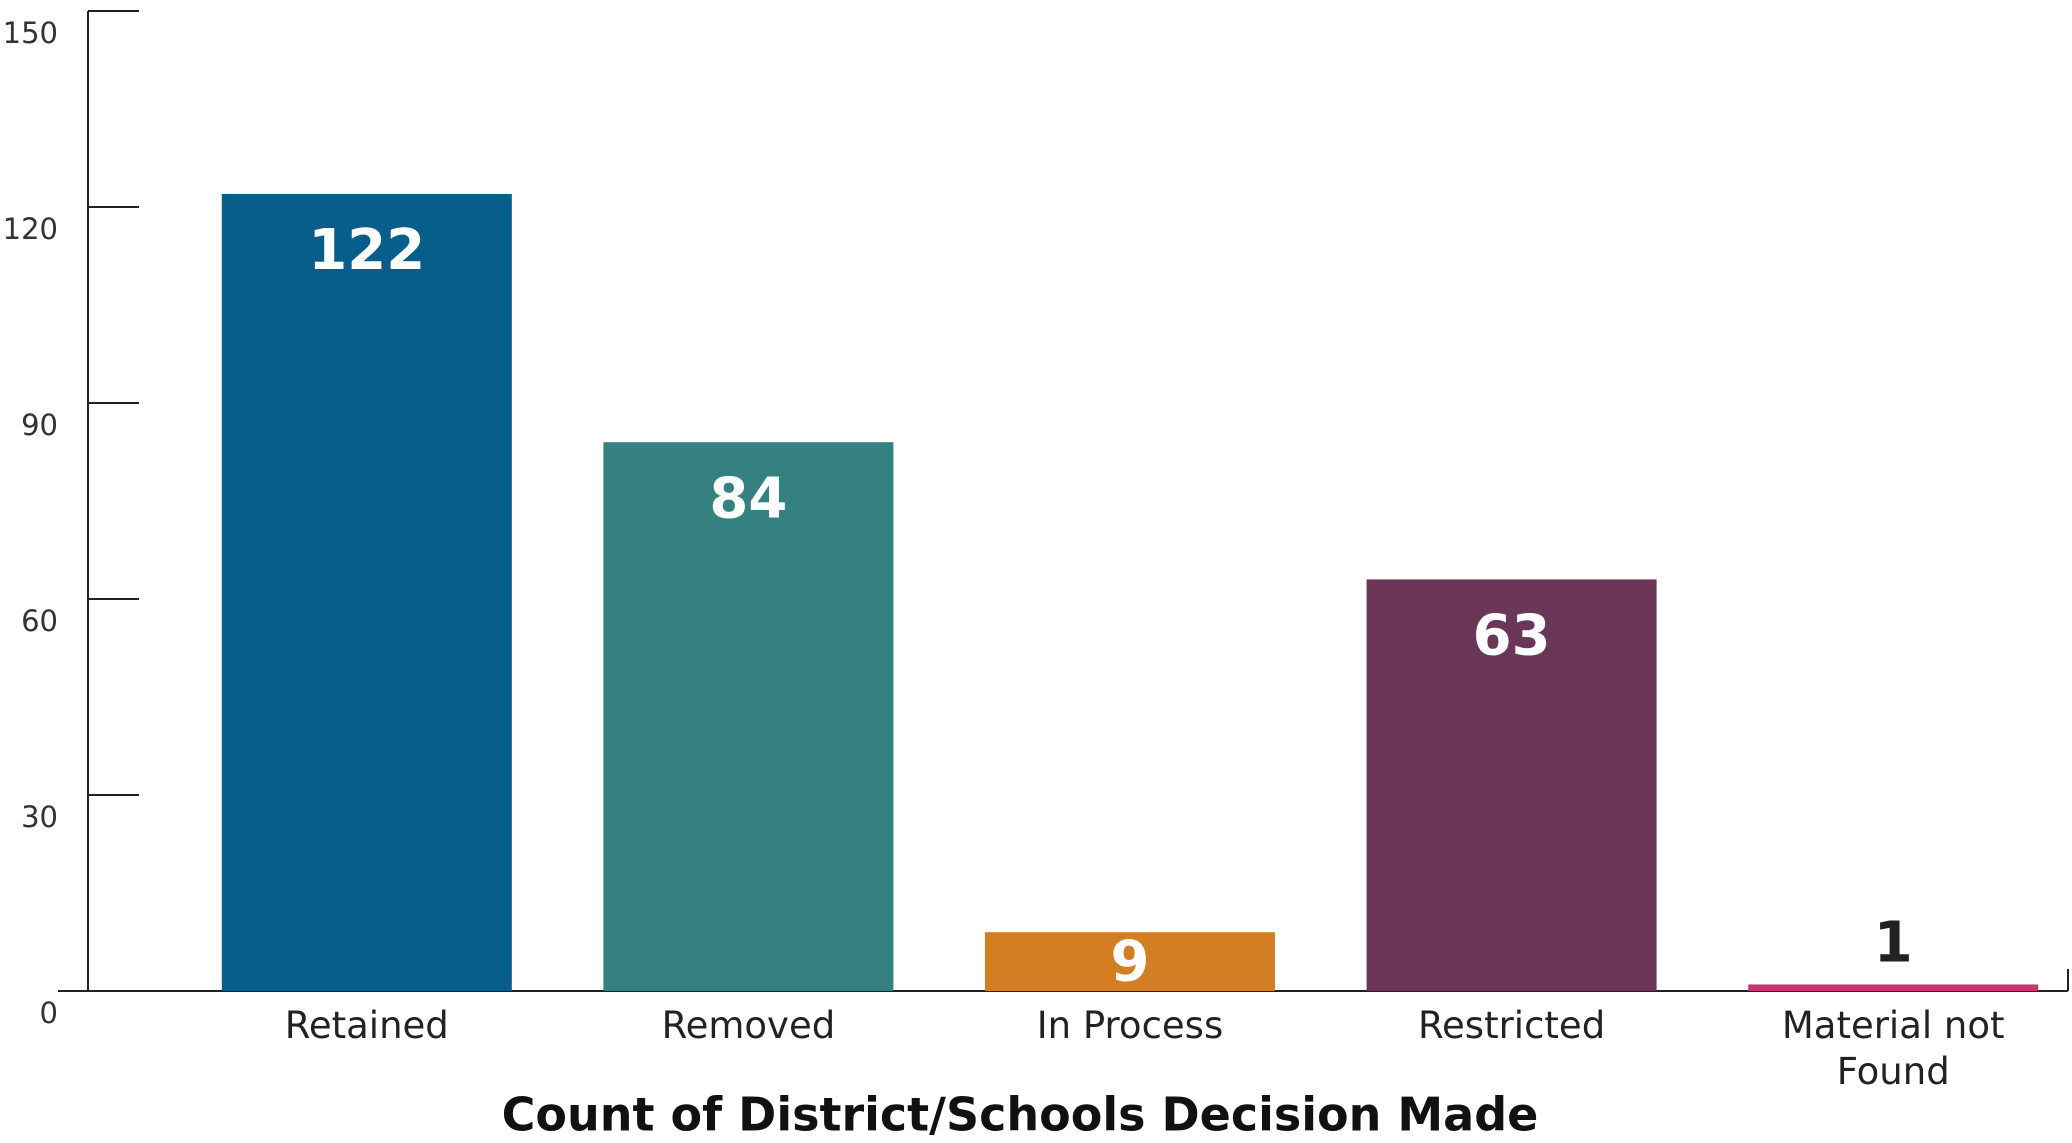  What do you see at coordinates (49, 1013) in the screenshot?
I see `y-tick-label: 0` at bounding box center [49, 1013].